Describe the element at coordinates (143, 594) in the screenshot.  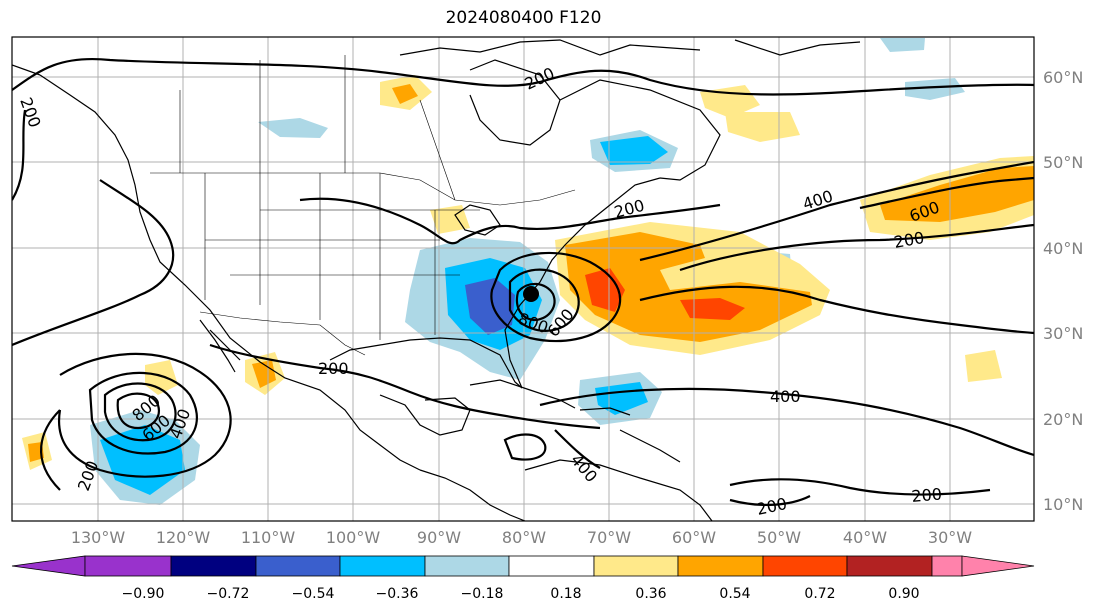
I see `colorbar-tick: −0.90` at that location.